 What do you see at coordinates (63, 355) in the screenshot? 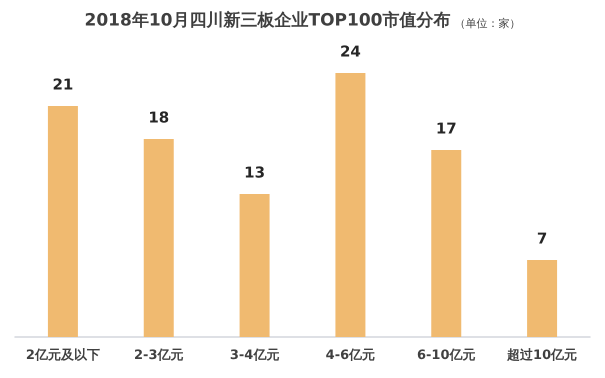
I see `x-tick-label: 2亿元及以下` at bounding box center [63, 355].